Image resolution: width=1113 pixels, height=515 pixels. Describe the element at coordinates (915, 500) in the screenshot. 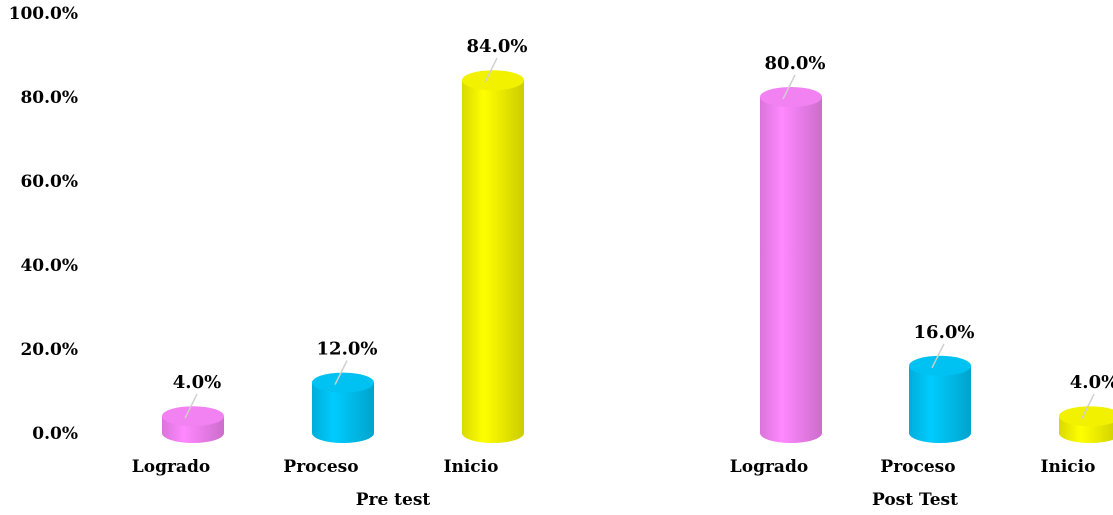

I see `group-label: Post Test` at that location.